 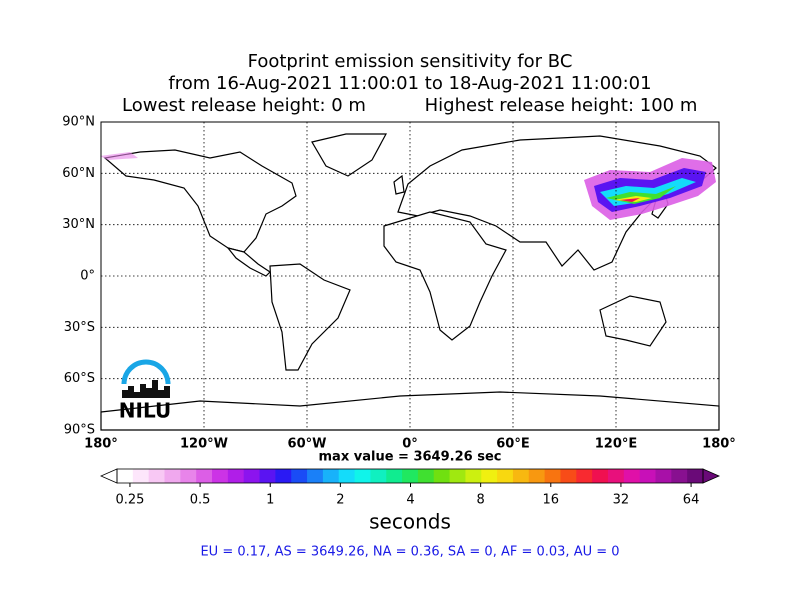 I want to click on logo-skyline, so click(x=146, y=389).